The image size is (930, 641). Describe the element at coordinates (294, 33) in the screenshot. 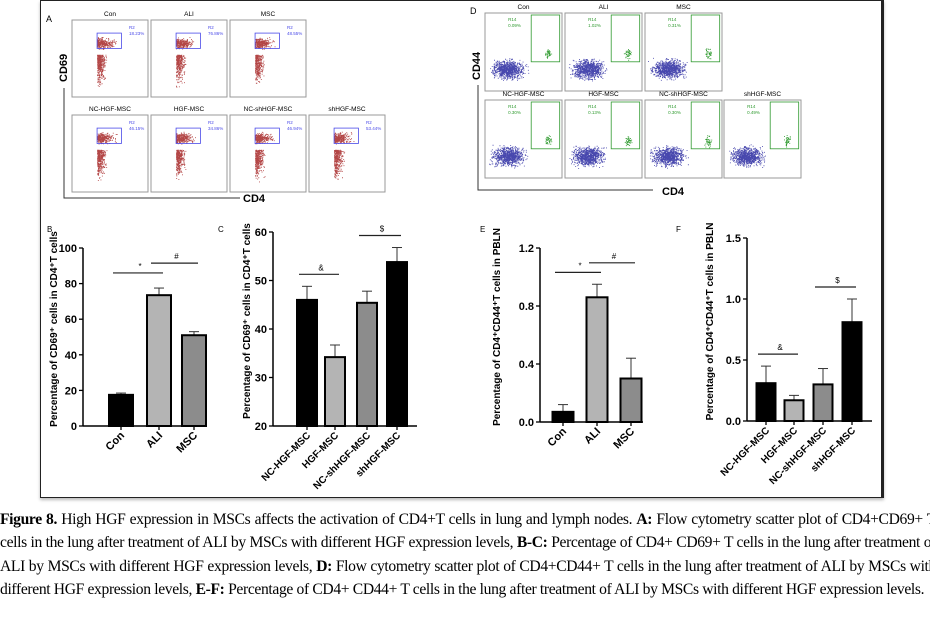

I see `gate-value: 48.55%` at that location.